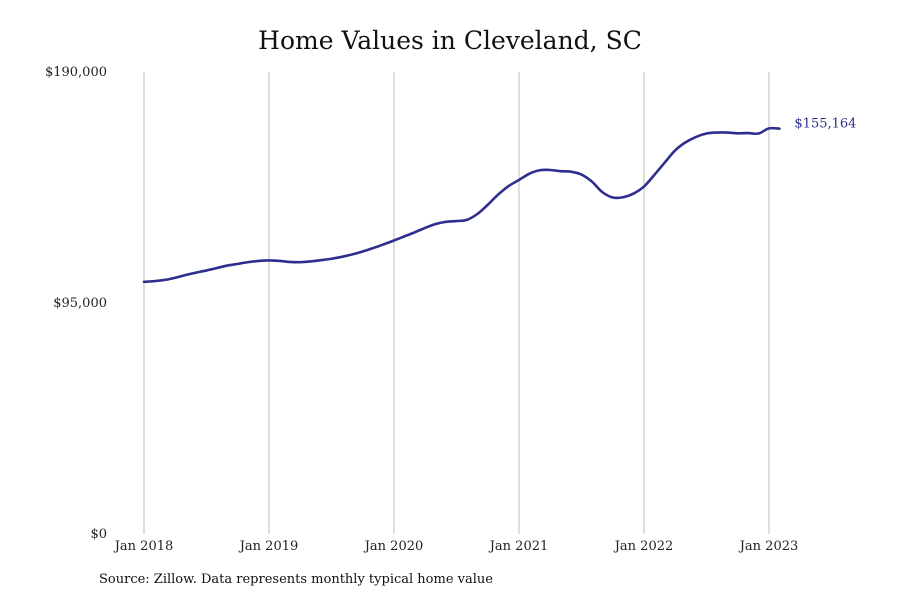 The width and height of the screenshot is (900, 600). I want to click on end-value-label: $155,164, so click(825, 124).